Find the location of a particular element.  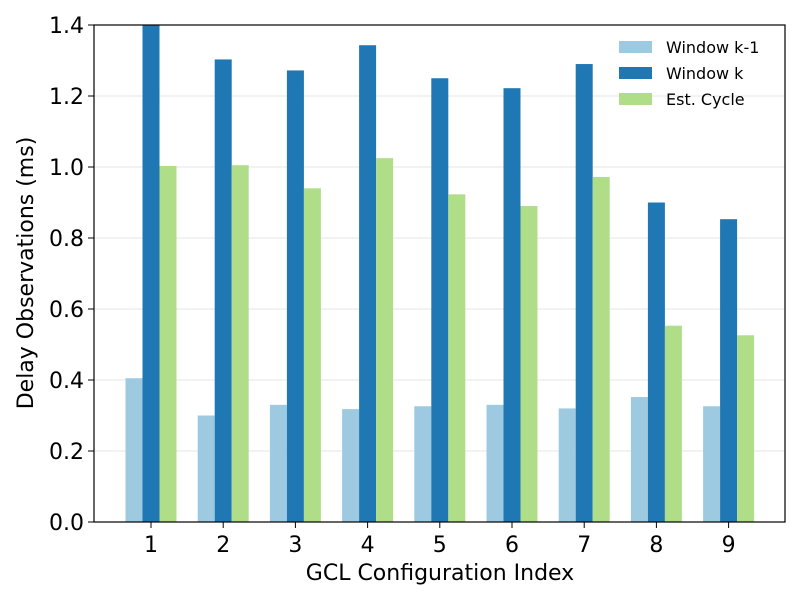

x-tick-label: 4 is located at coordinates (368, 545).